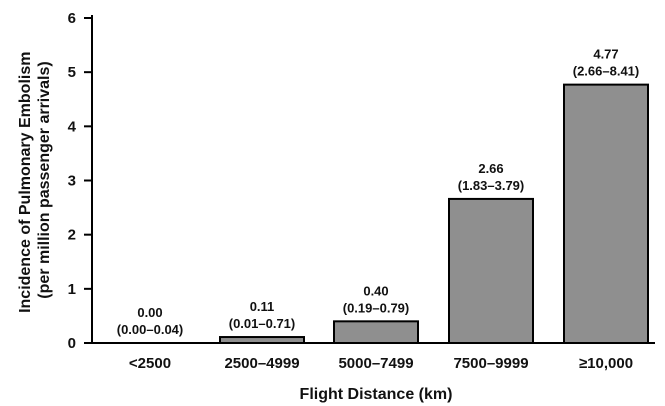 This screenshot has height=406, width=665. Describe the element at coordinates (72, 343) in the screenshot. I see `y-tick-label: 0` at that location.